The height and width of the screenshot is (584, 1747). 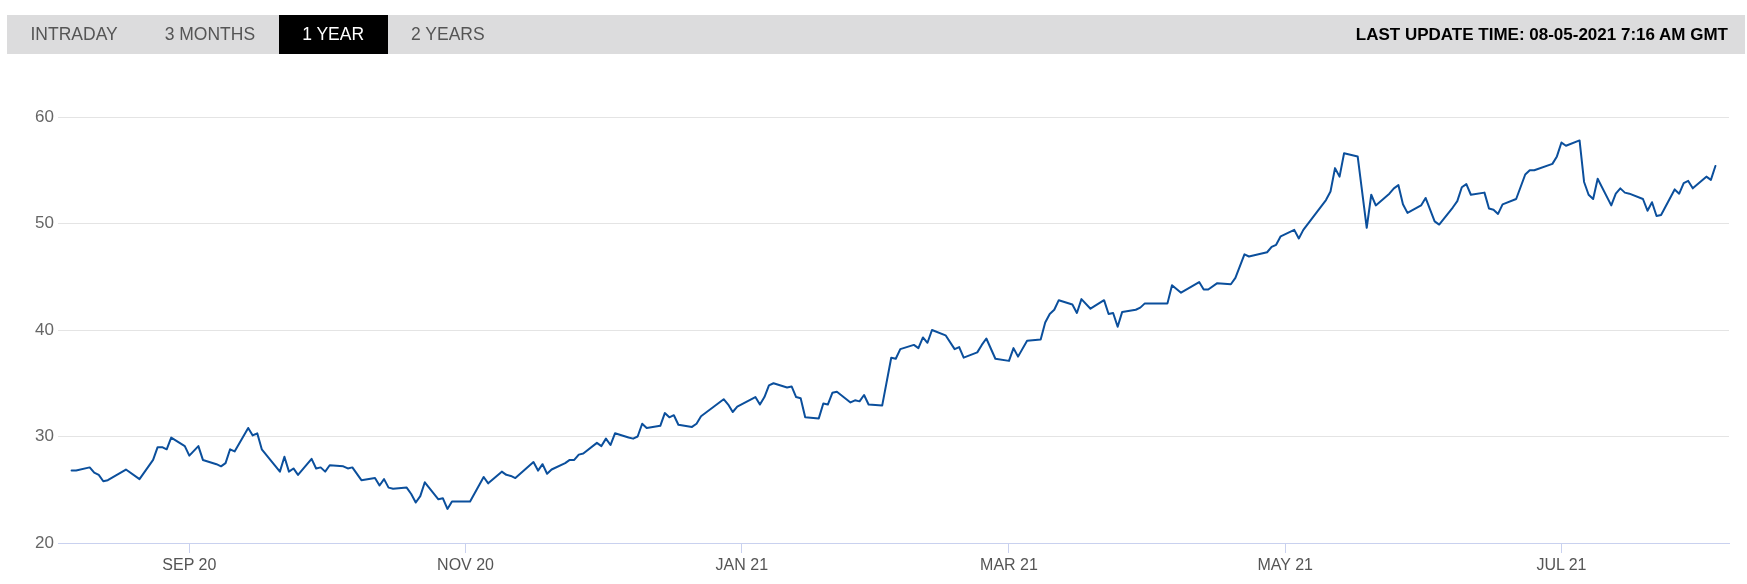 I want to click on x-tick-label: NOV 20, so click(x=466, y=565).